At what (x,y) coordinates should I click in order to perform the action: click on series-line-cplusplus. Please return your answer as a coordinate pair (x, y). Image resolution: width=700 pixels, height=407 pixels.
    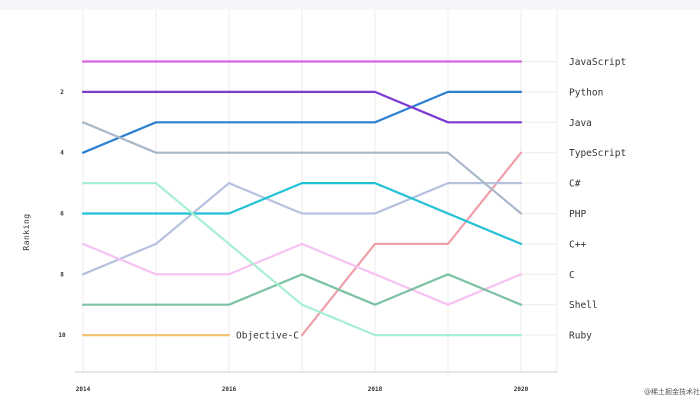
    Looking at the image, I should click on (302, 213).